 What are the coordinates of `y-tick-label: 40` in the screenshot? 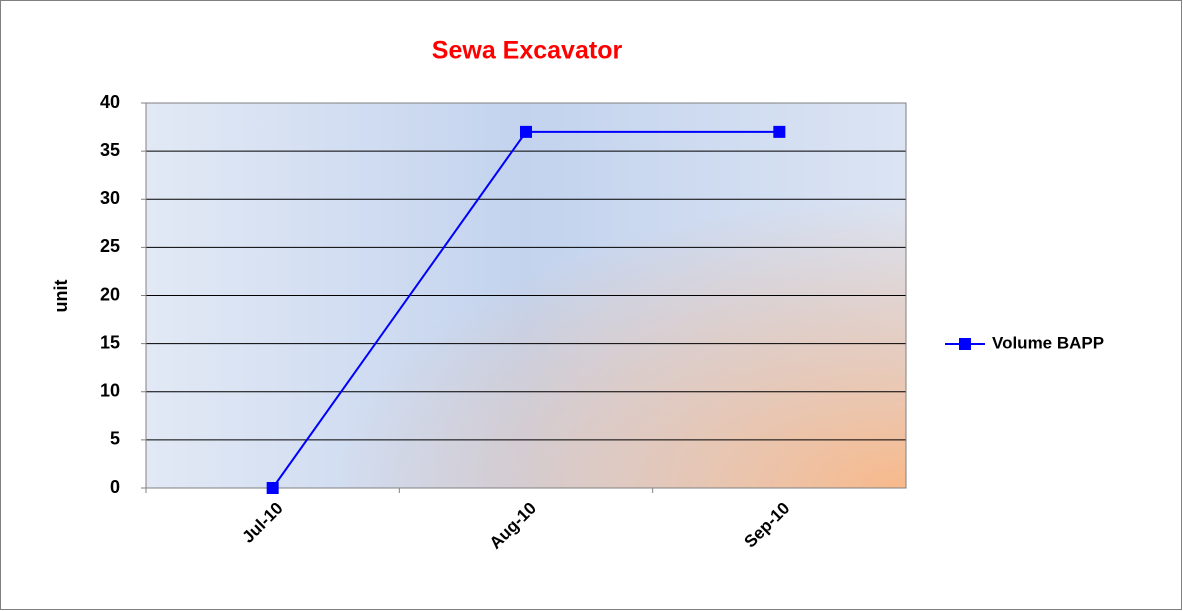 It's located at (110, 102).